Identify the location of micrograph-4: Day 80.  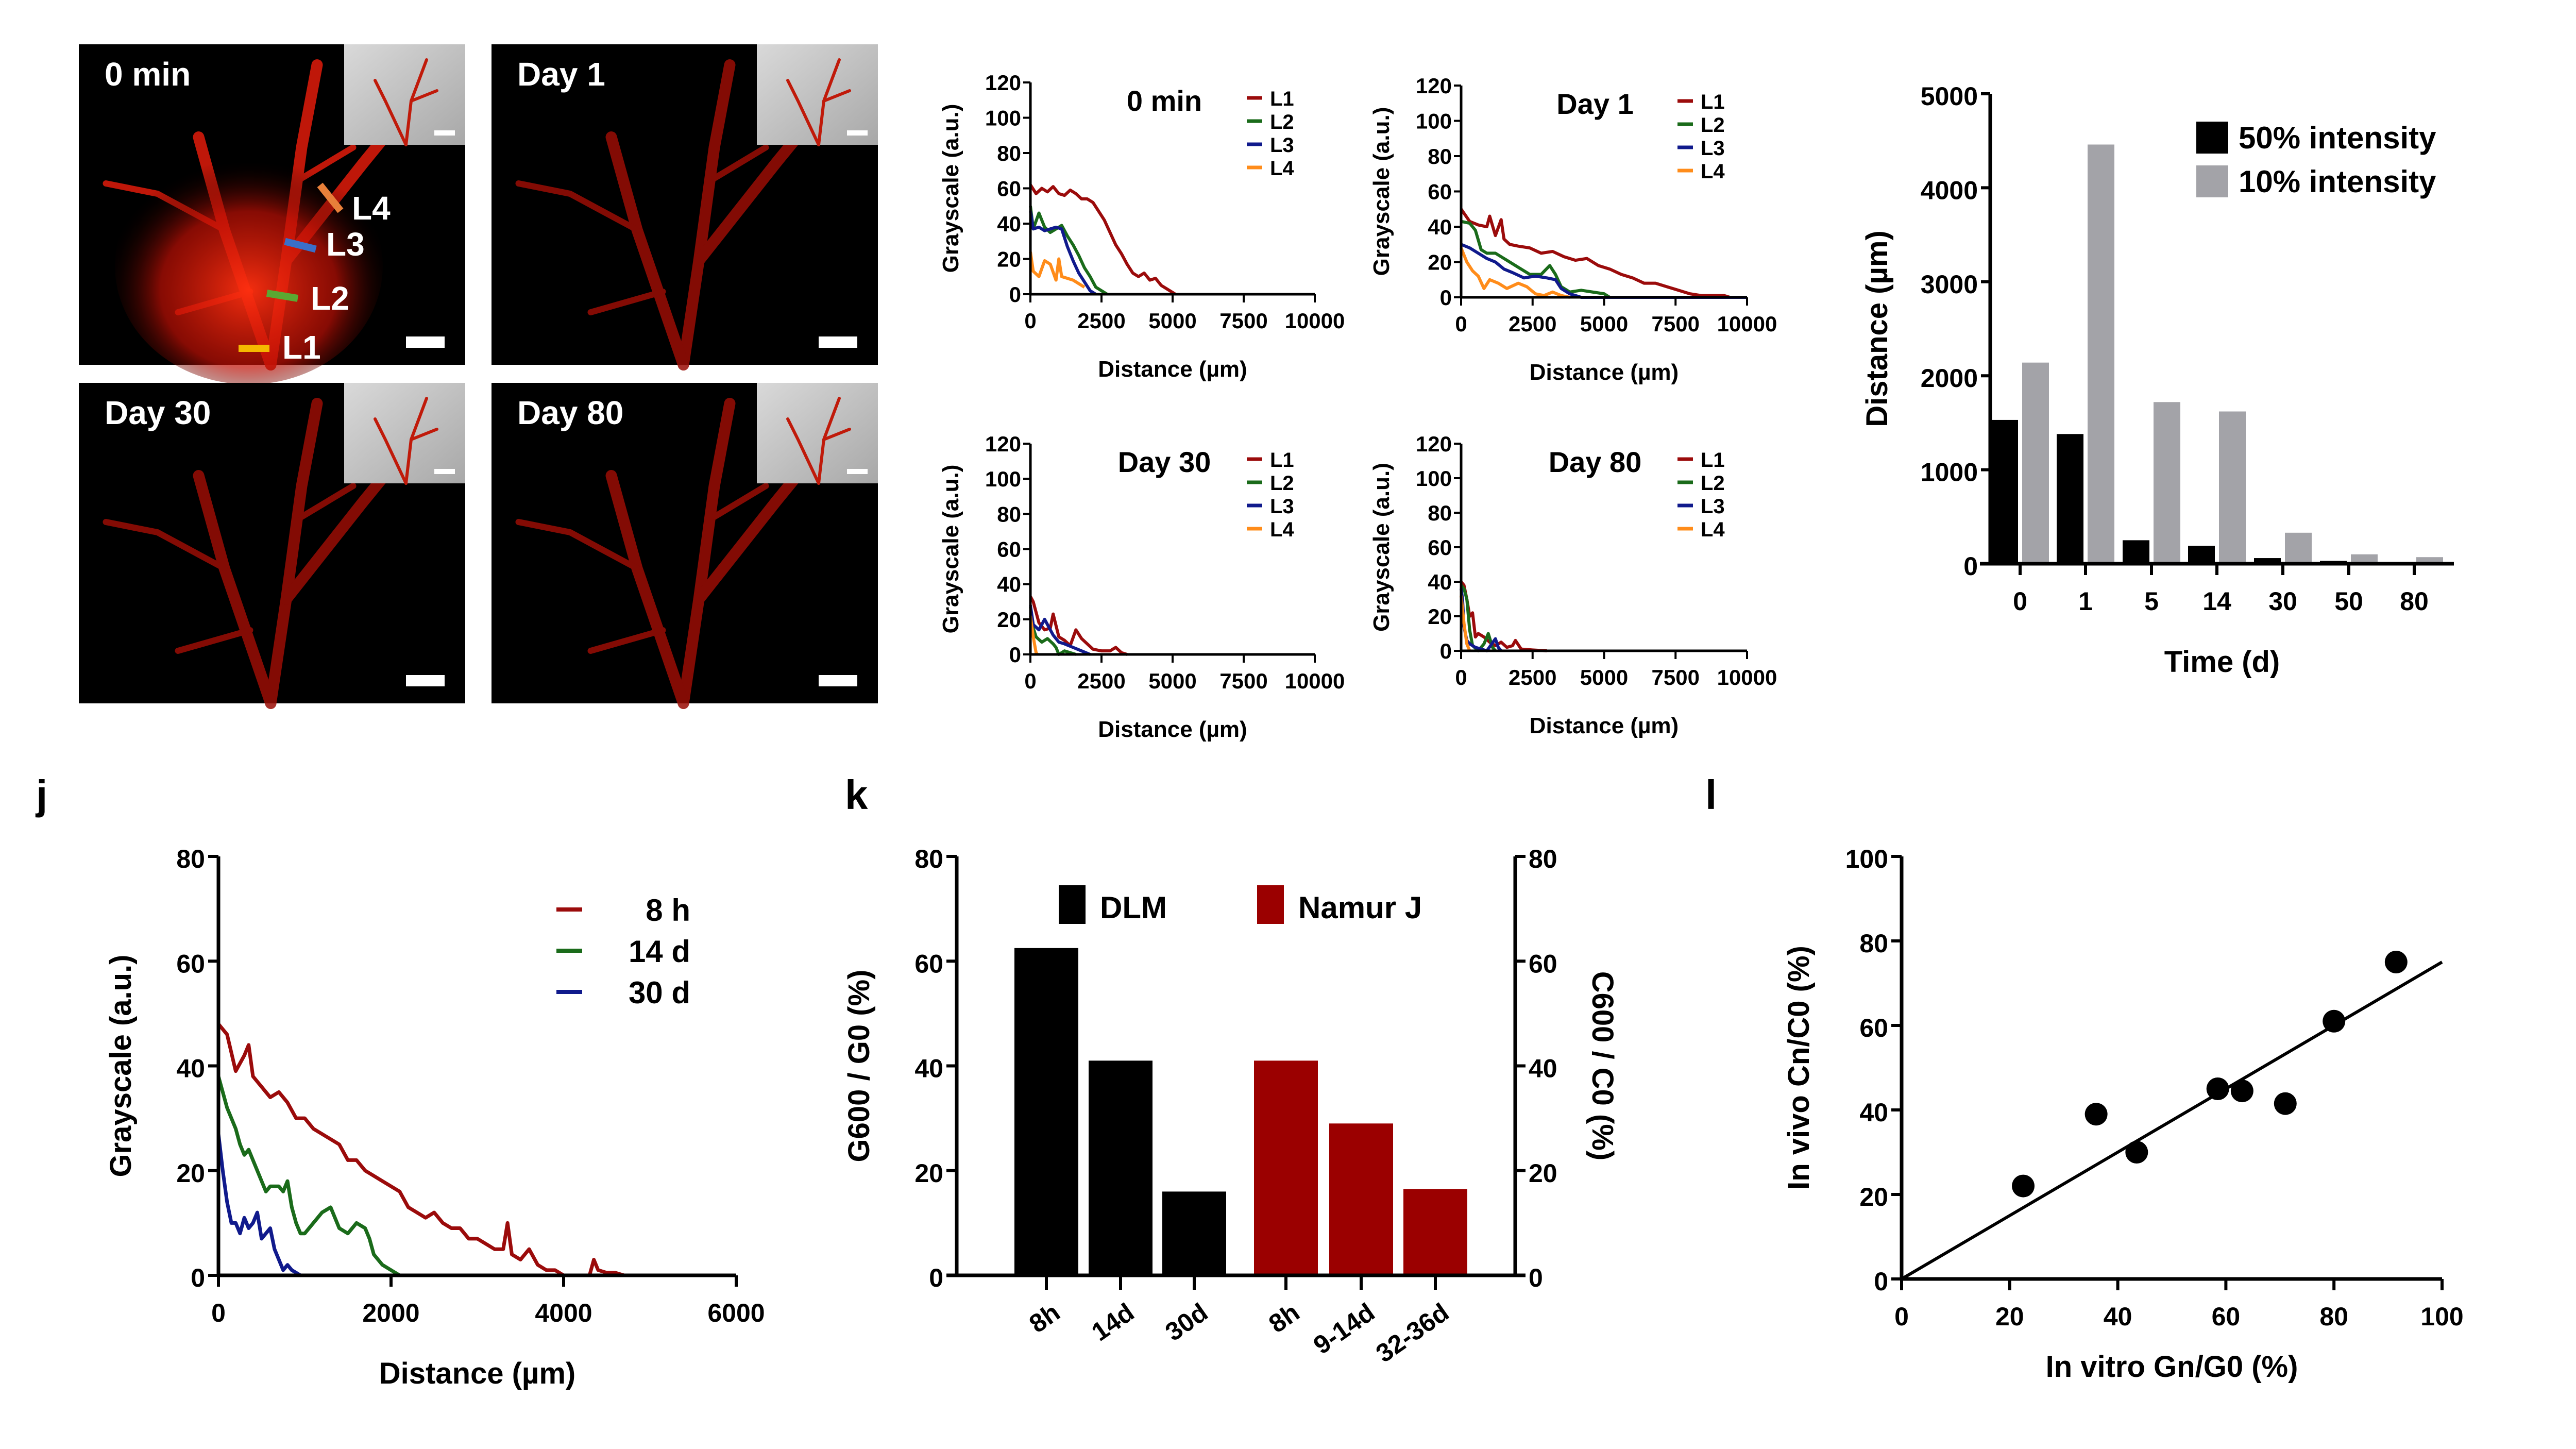
(685, 546).